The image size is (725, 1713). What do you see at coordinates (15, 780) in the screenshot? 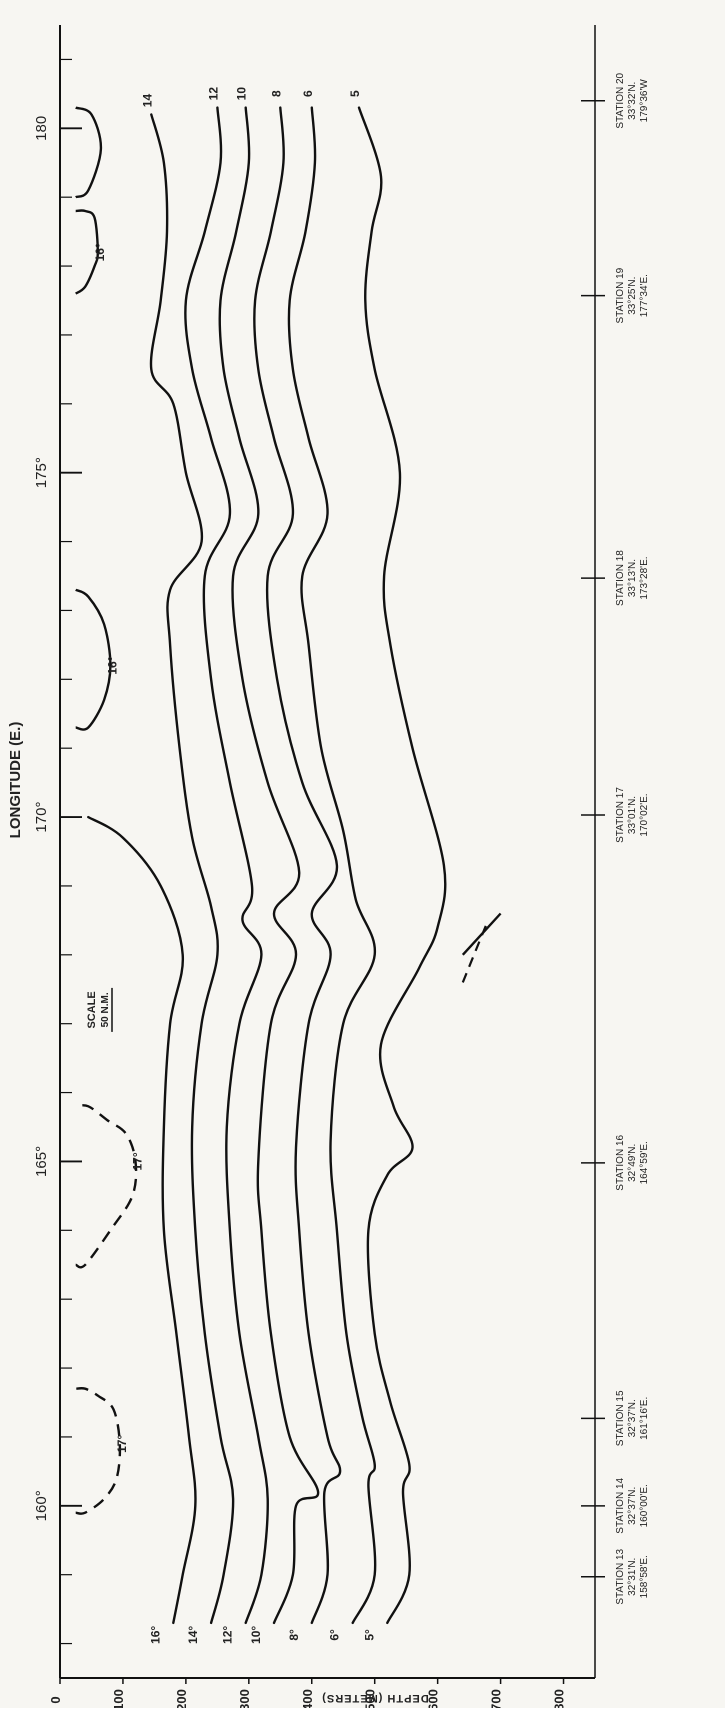
I see `longitude-axis-label: LONGITUDE (E.)` at bounding box center [15, 780].